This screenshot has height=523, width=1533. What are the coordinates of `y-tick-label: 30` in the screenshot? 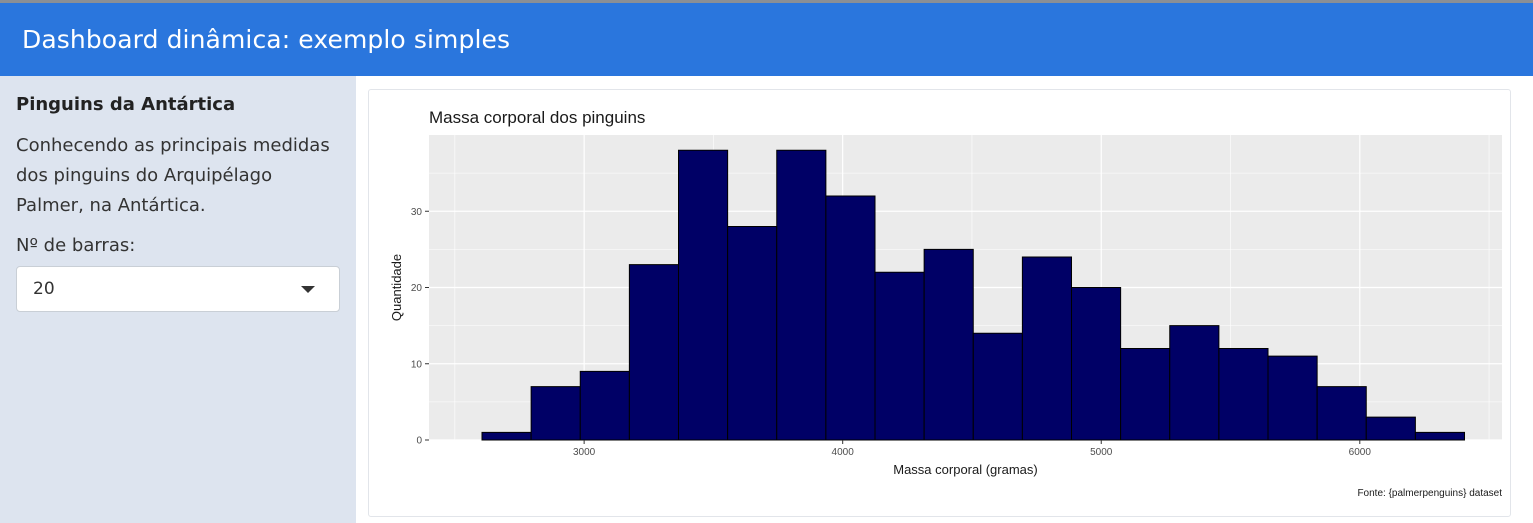 It's located at (417, 212).